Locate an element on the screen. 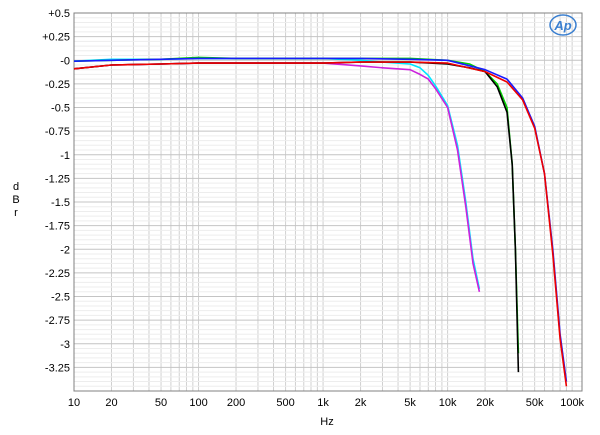 Image resolution: width=600 pixels, height=435 pixels. x-tick-label: 50k is located at coordinates (535, 403).